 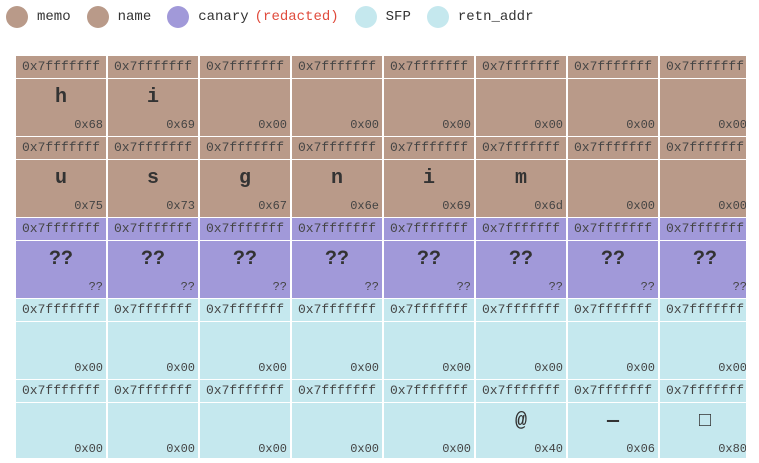 I want to click on memory-cell: 0x7fffffff m 0x6d, so click(x=521, y=177).